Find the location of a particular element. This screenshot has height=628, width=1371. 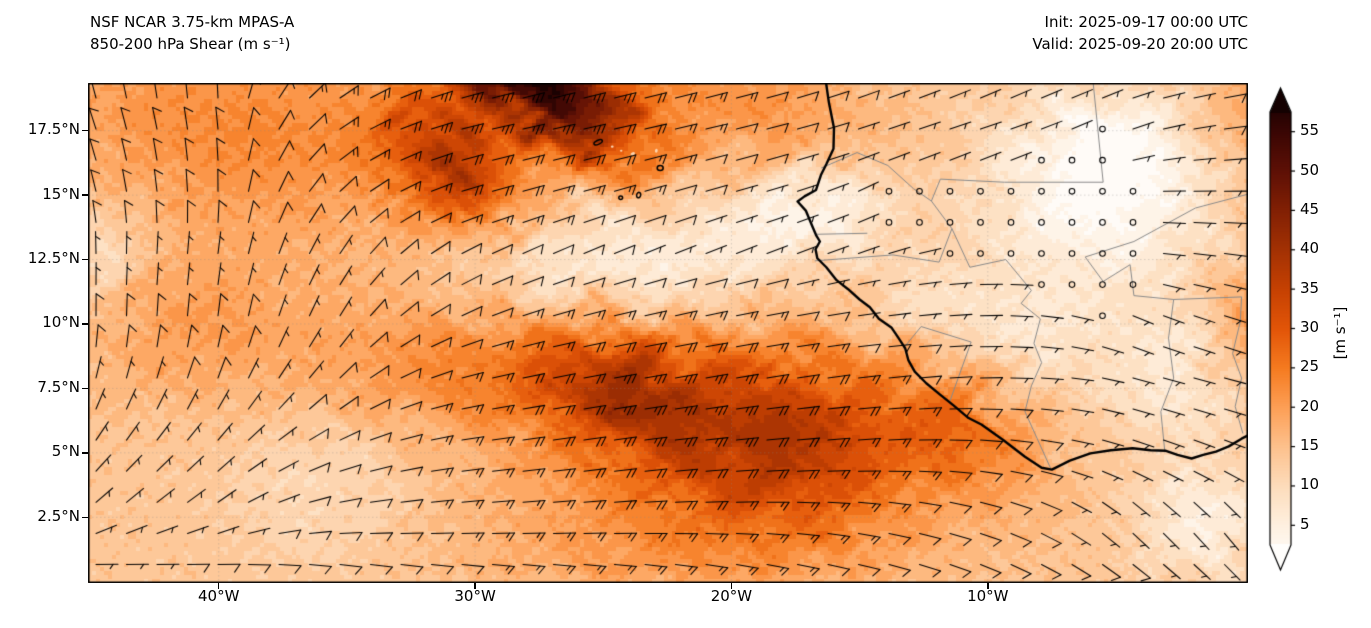

colorbar-tick-label: 55 is located at coordinates (1310, 130).